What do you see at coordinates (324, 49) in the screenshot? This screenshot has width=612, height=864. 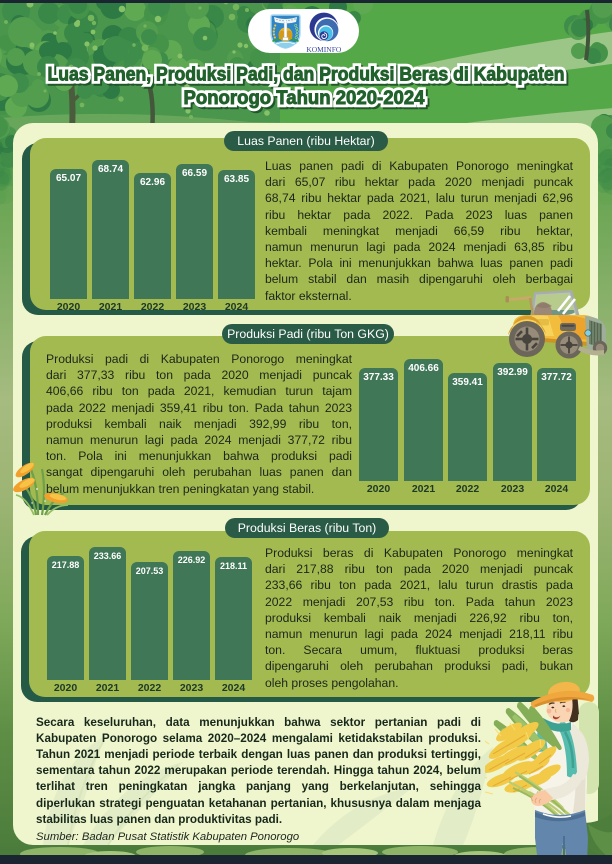 I see `svg-text: KOMINFO` at bounding box center [324, 49].